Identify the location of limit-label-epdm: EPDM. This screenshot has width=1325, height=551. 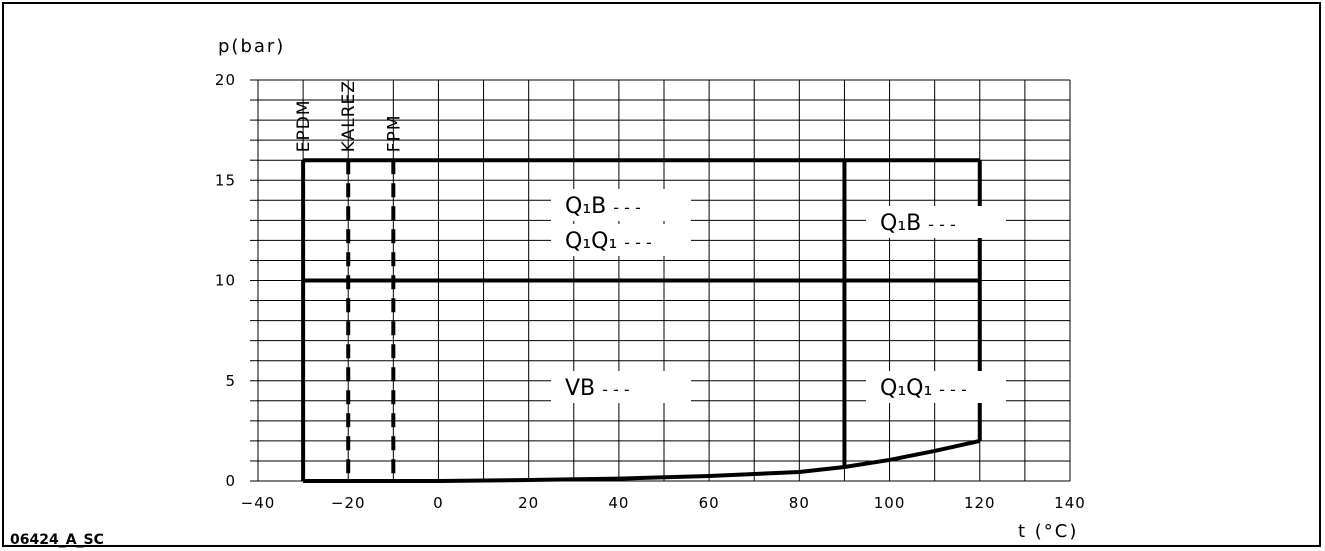
(304, 125).